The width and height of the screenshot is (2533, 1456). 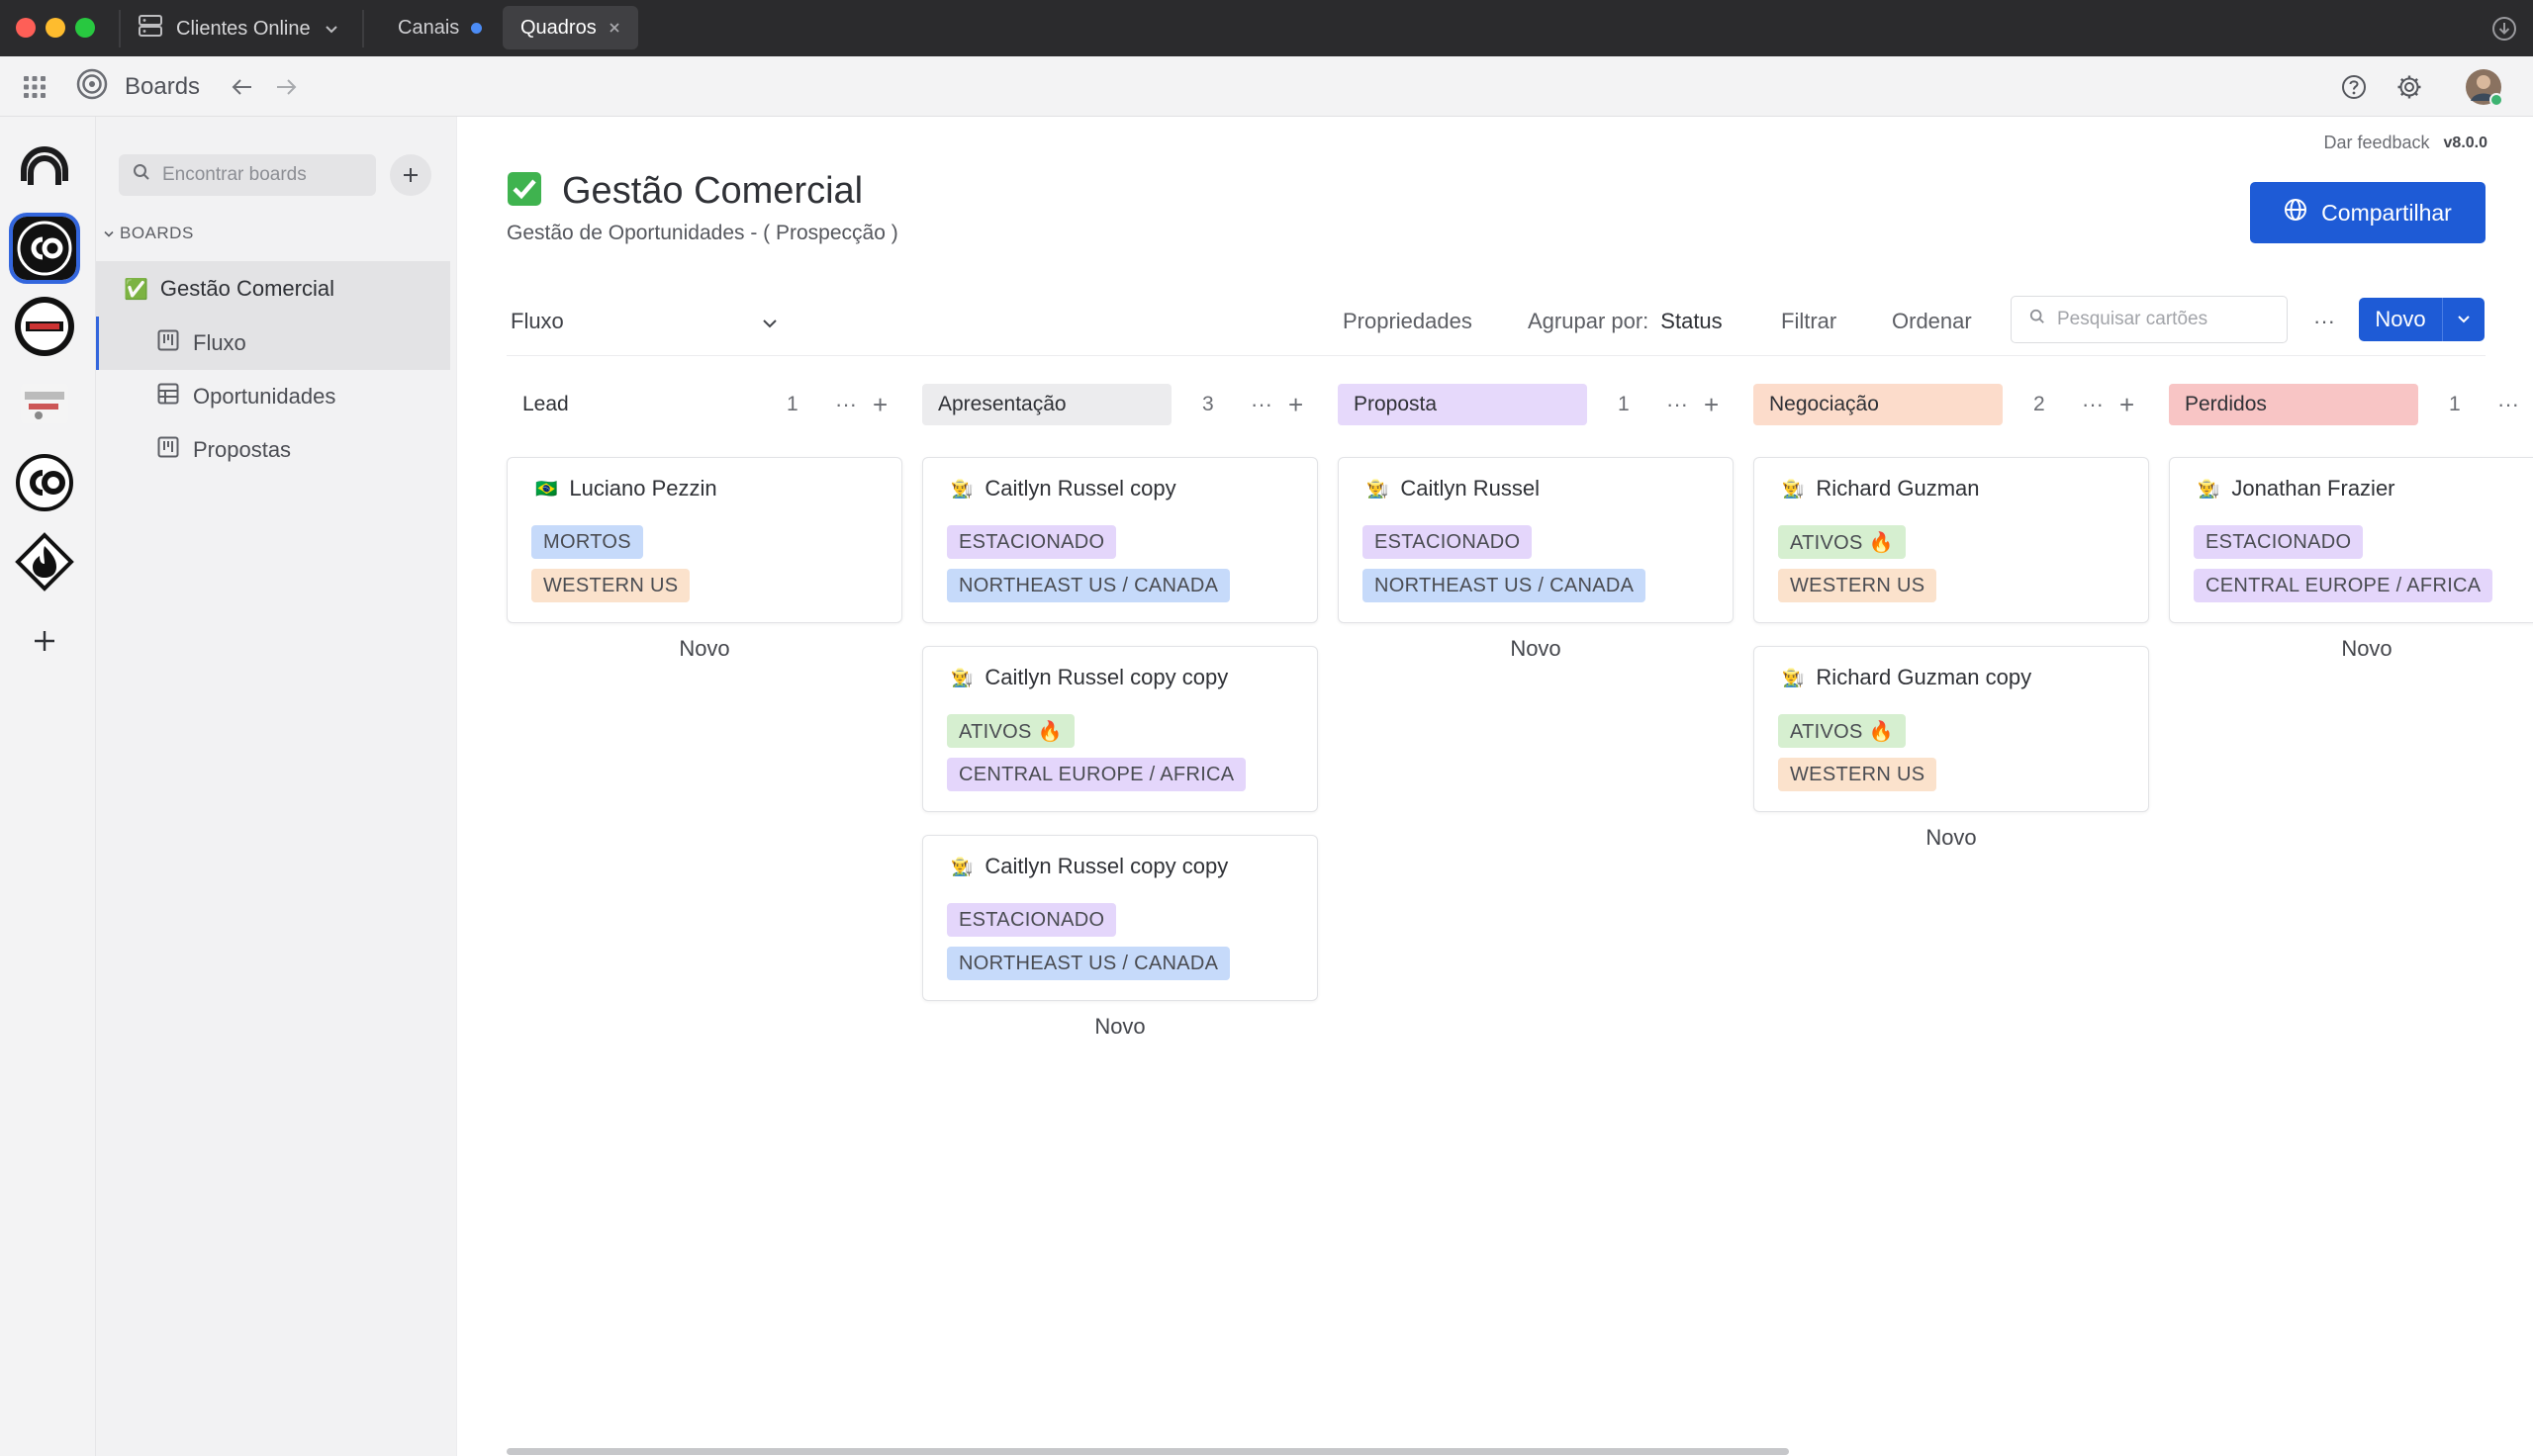 I want to click on column-title: Apresentação, so click(x=1047, y=404).